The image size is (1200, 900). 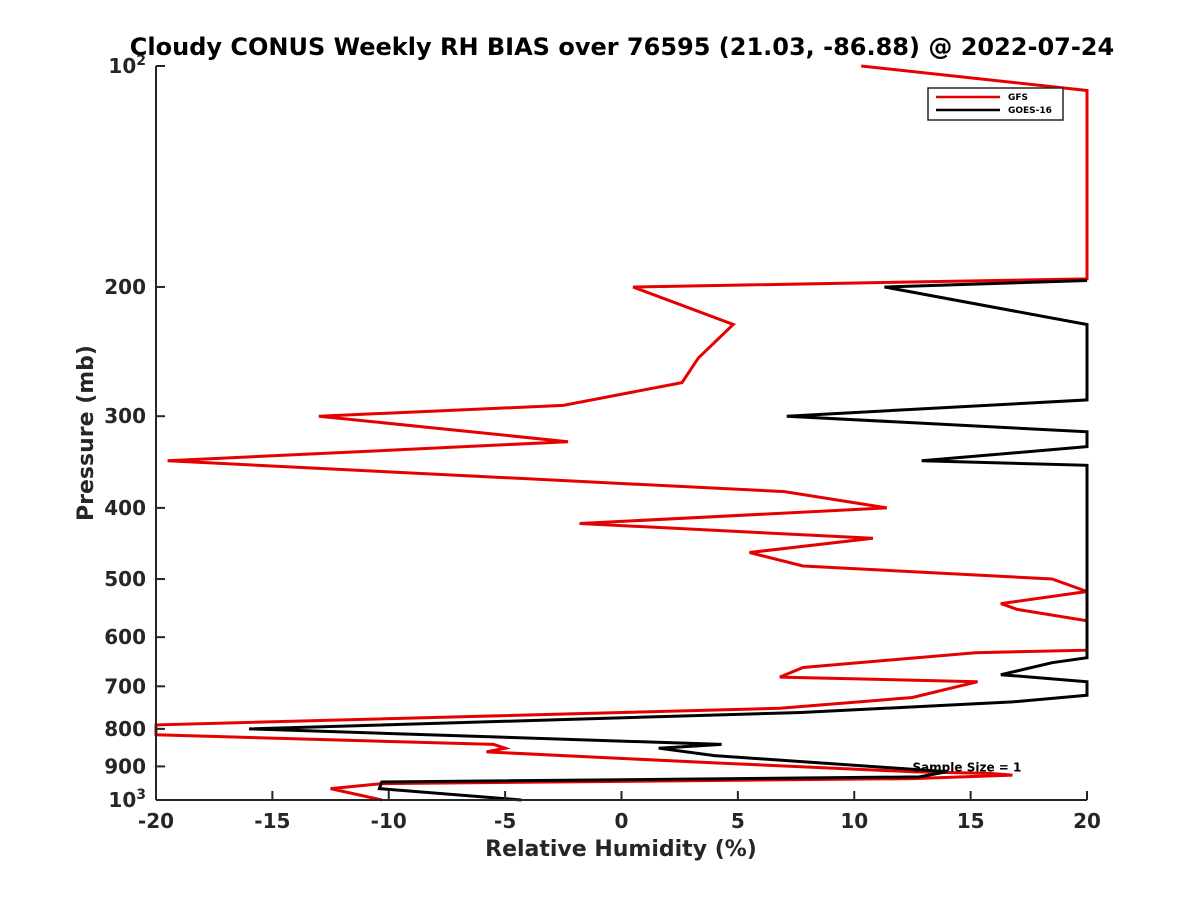 I want to click on y-tick-label: 300, so click(x=125, y=416).